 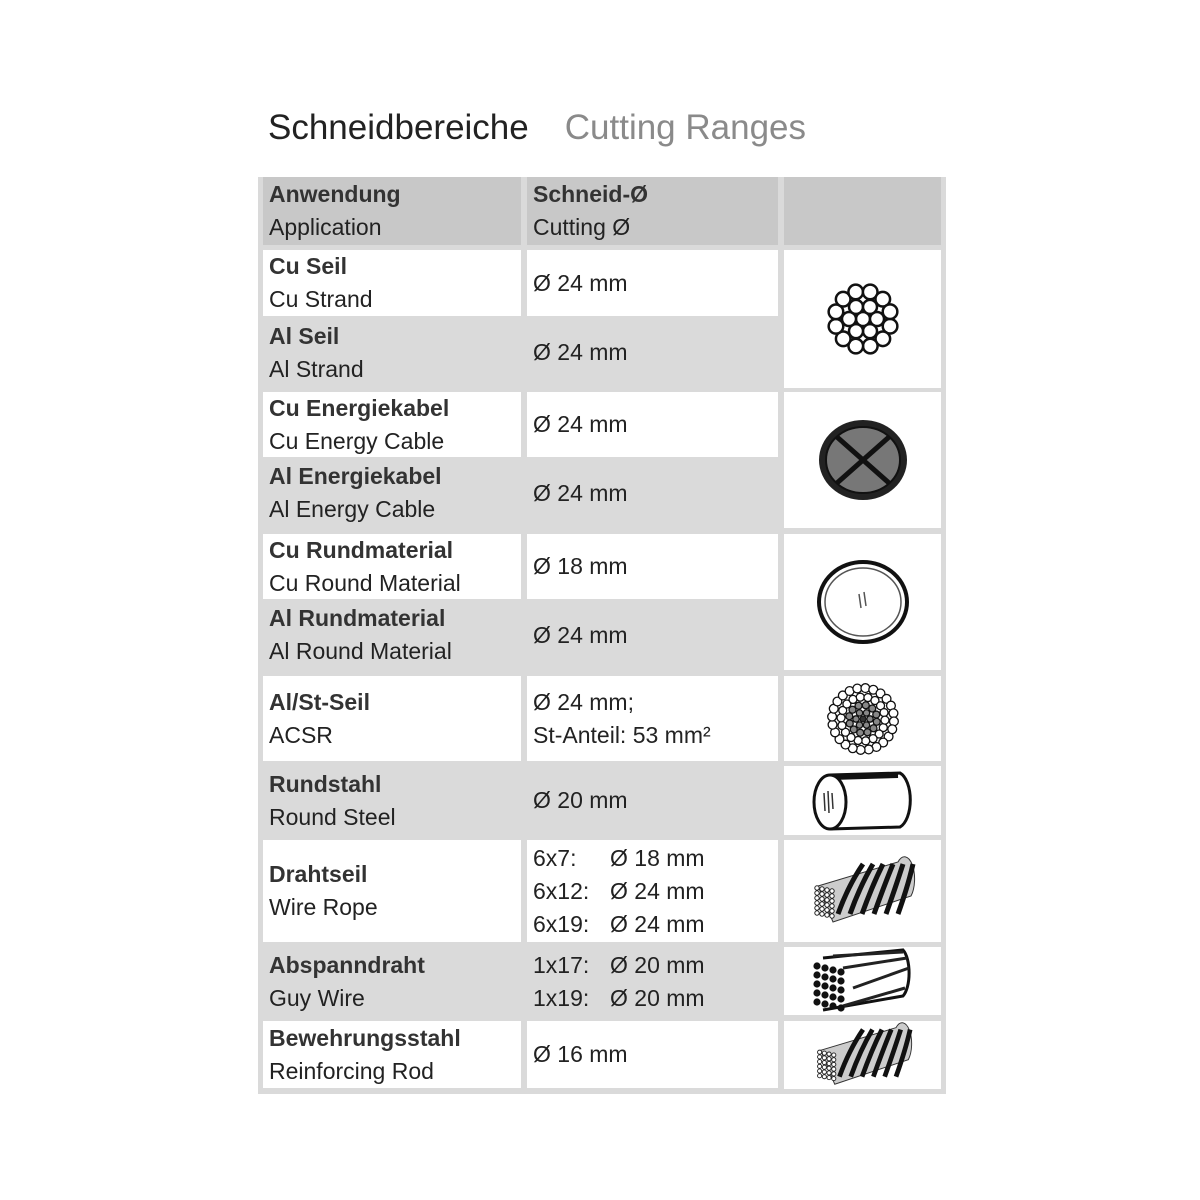 What do you see at coordinates (392, 211) in the screenshot?
I see `header-application: Anwendung Application` at bounding box center [392, 211].